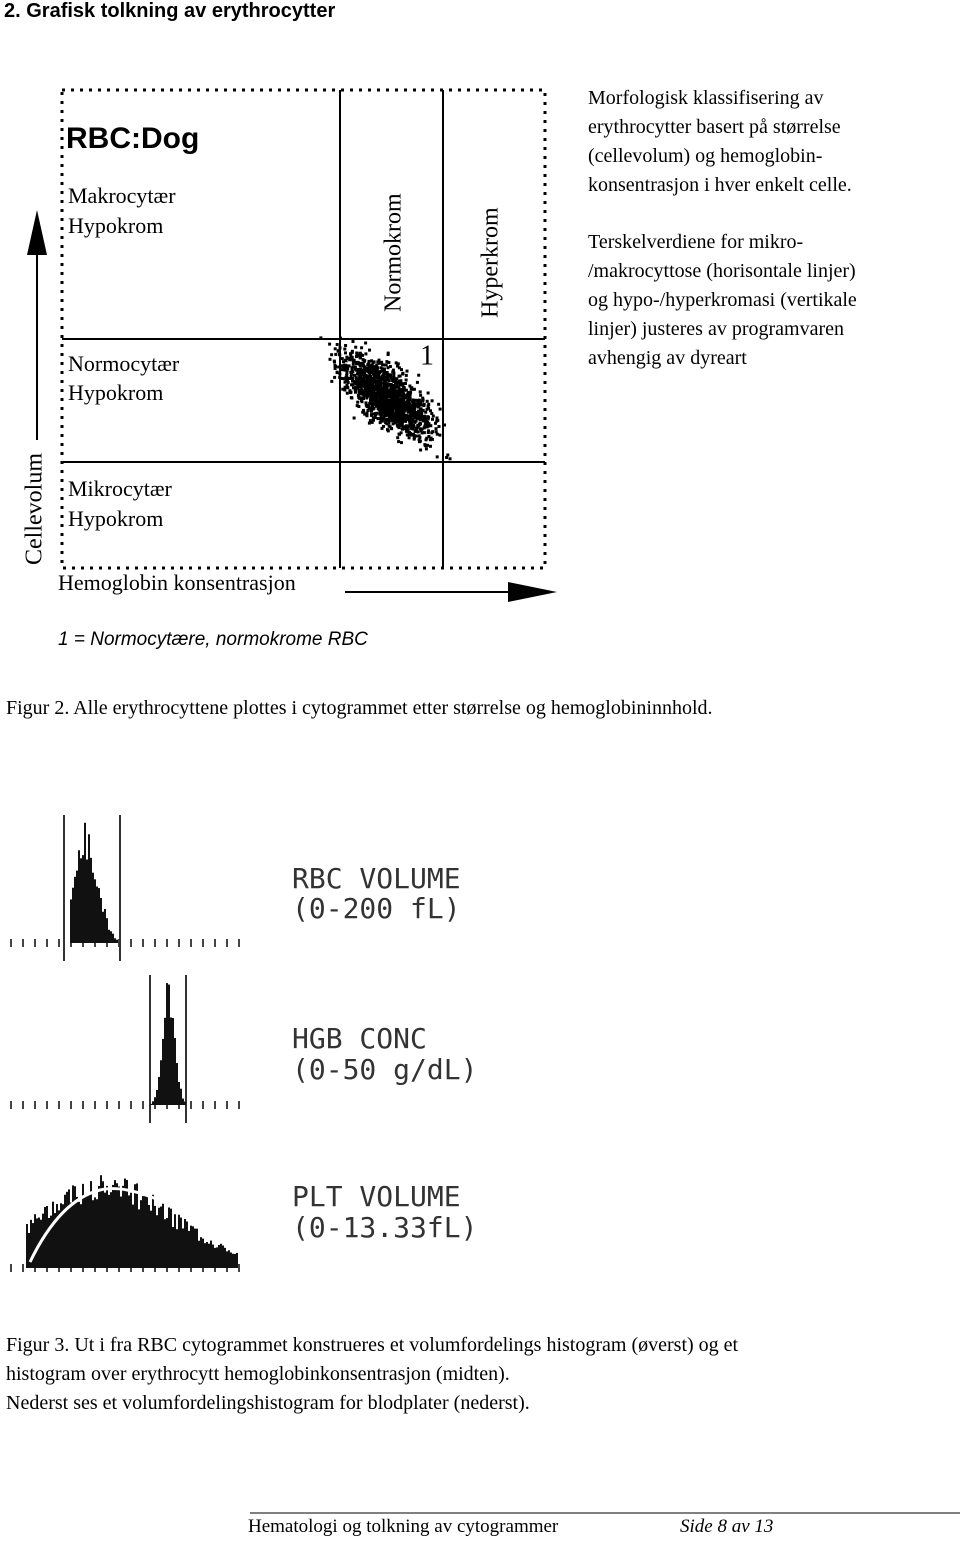 The image size is (960, 1541). What do you see at coordinates (706, 98) in the screenshot?
I see `line: Morfologisk klassifisering av` at bounding box center [706, 98].